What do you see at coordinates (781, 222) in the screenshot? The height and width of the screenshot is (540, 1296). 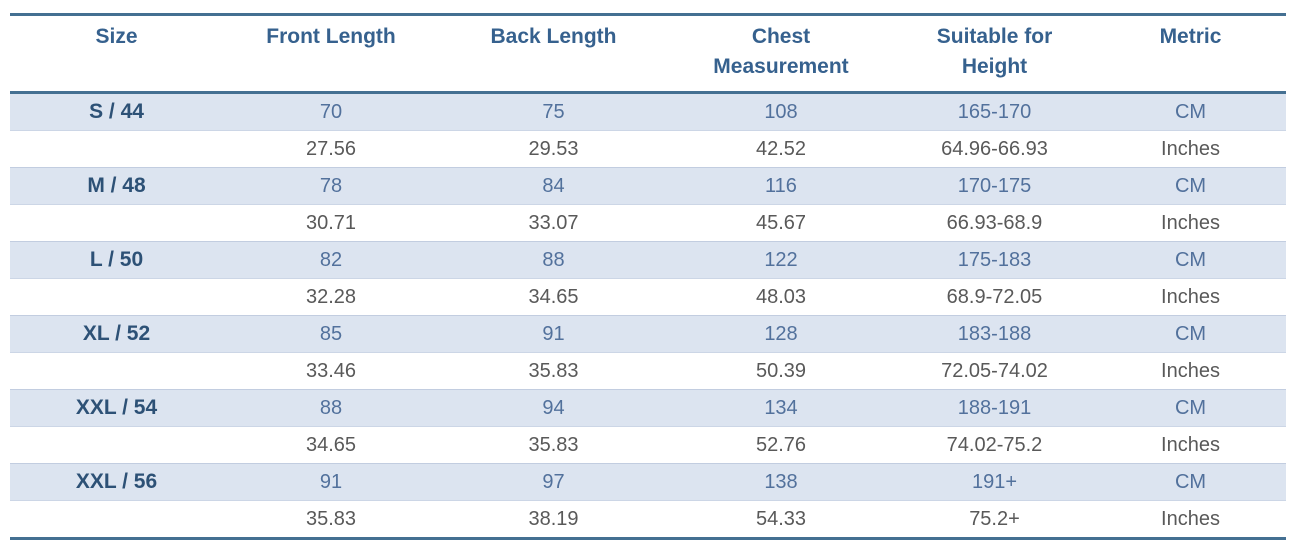 I see `cell-chest: 45.67` at bounding box center [781, 222].